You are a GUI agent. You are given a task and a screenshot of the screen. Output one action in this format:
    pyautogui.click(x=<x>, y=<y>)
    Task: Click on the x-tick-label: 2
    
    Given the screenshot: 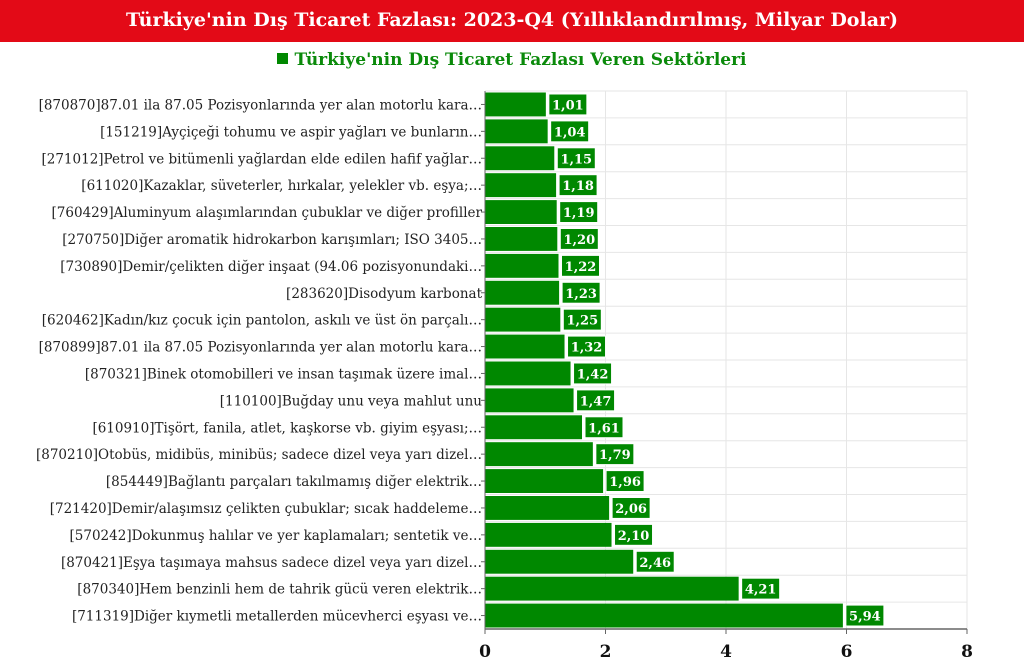 What is the action you would take?
    pyautogui.click(x=606, y=652)
    